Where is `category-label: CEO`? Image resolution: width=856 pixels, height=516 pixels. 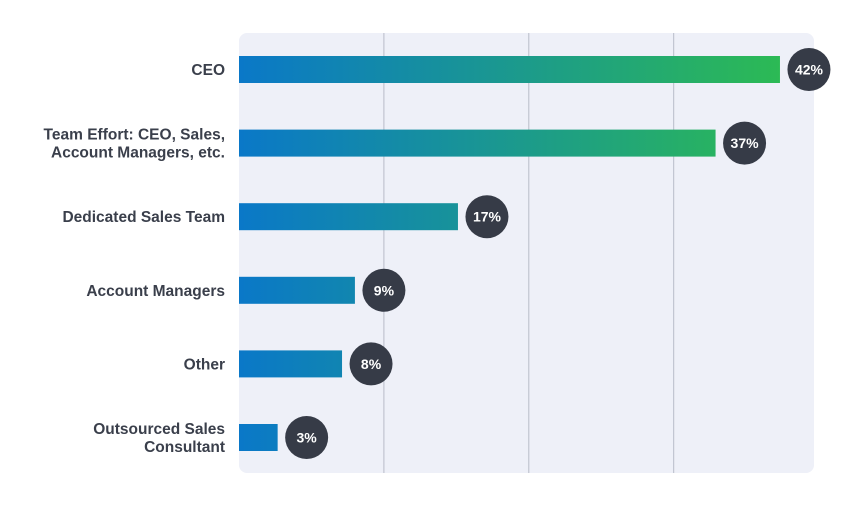 category-label: CEO is located at coordinates (208, 70).